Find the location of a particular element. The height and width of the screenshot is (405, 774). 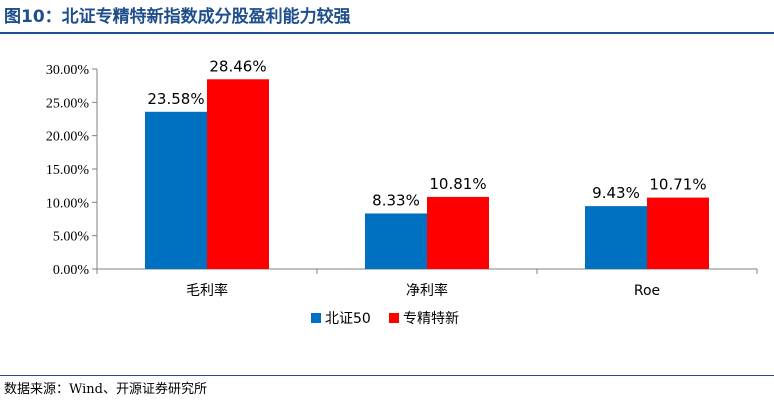

data-label: 10.71% is located at coordinates (677, 185).